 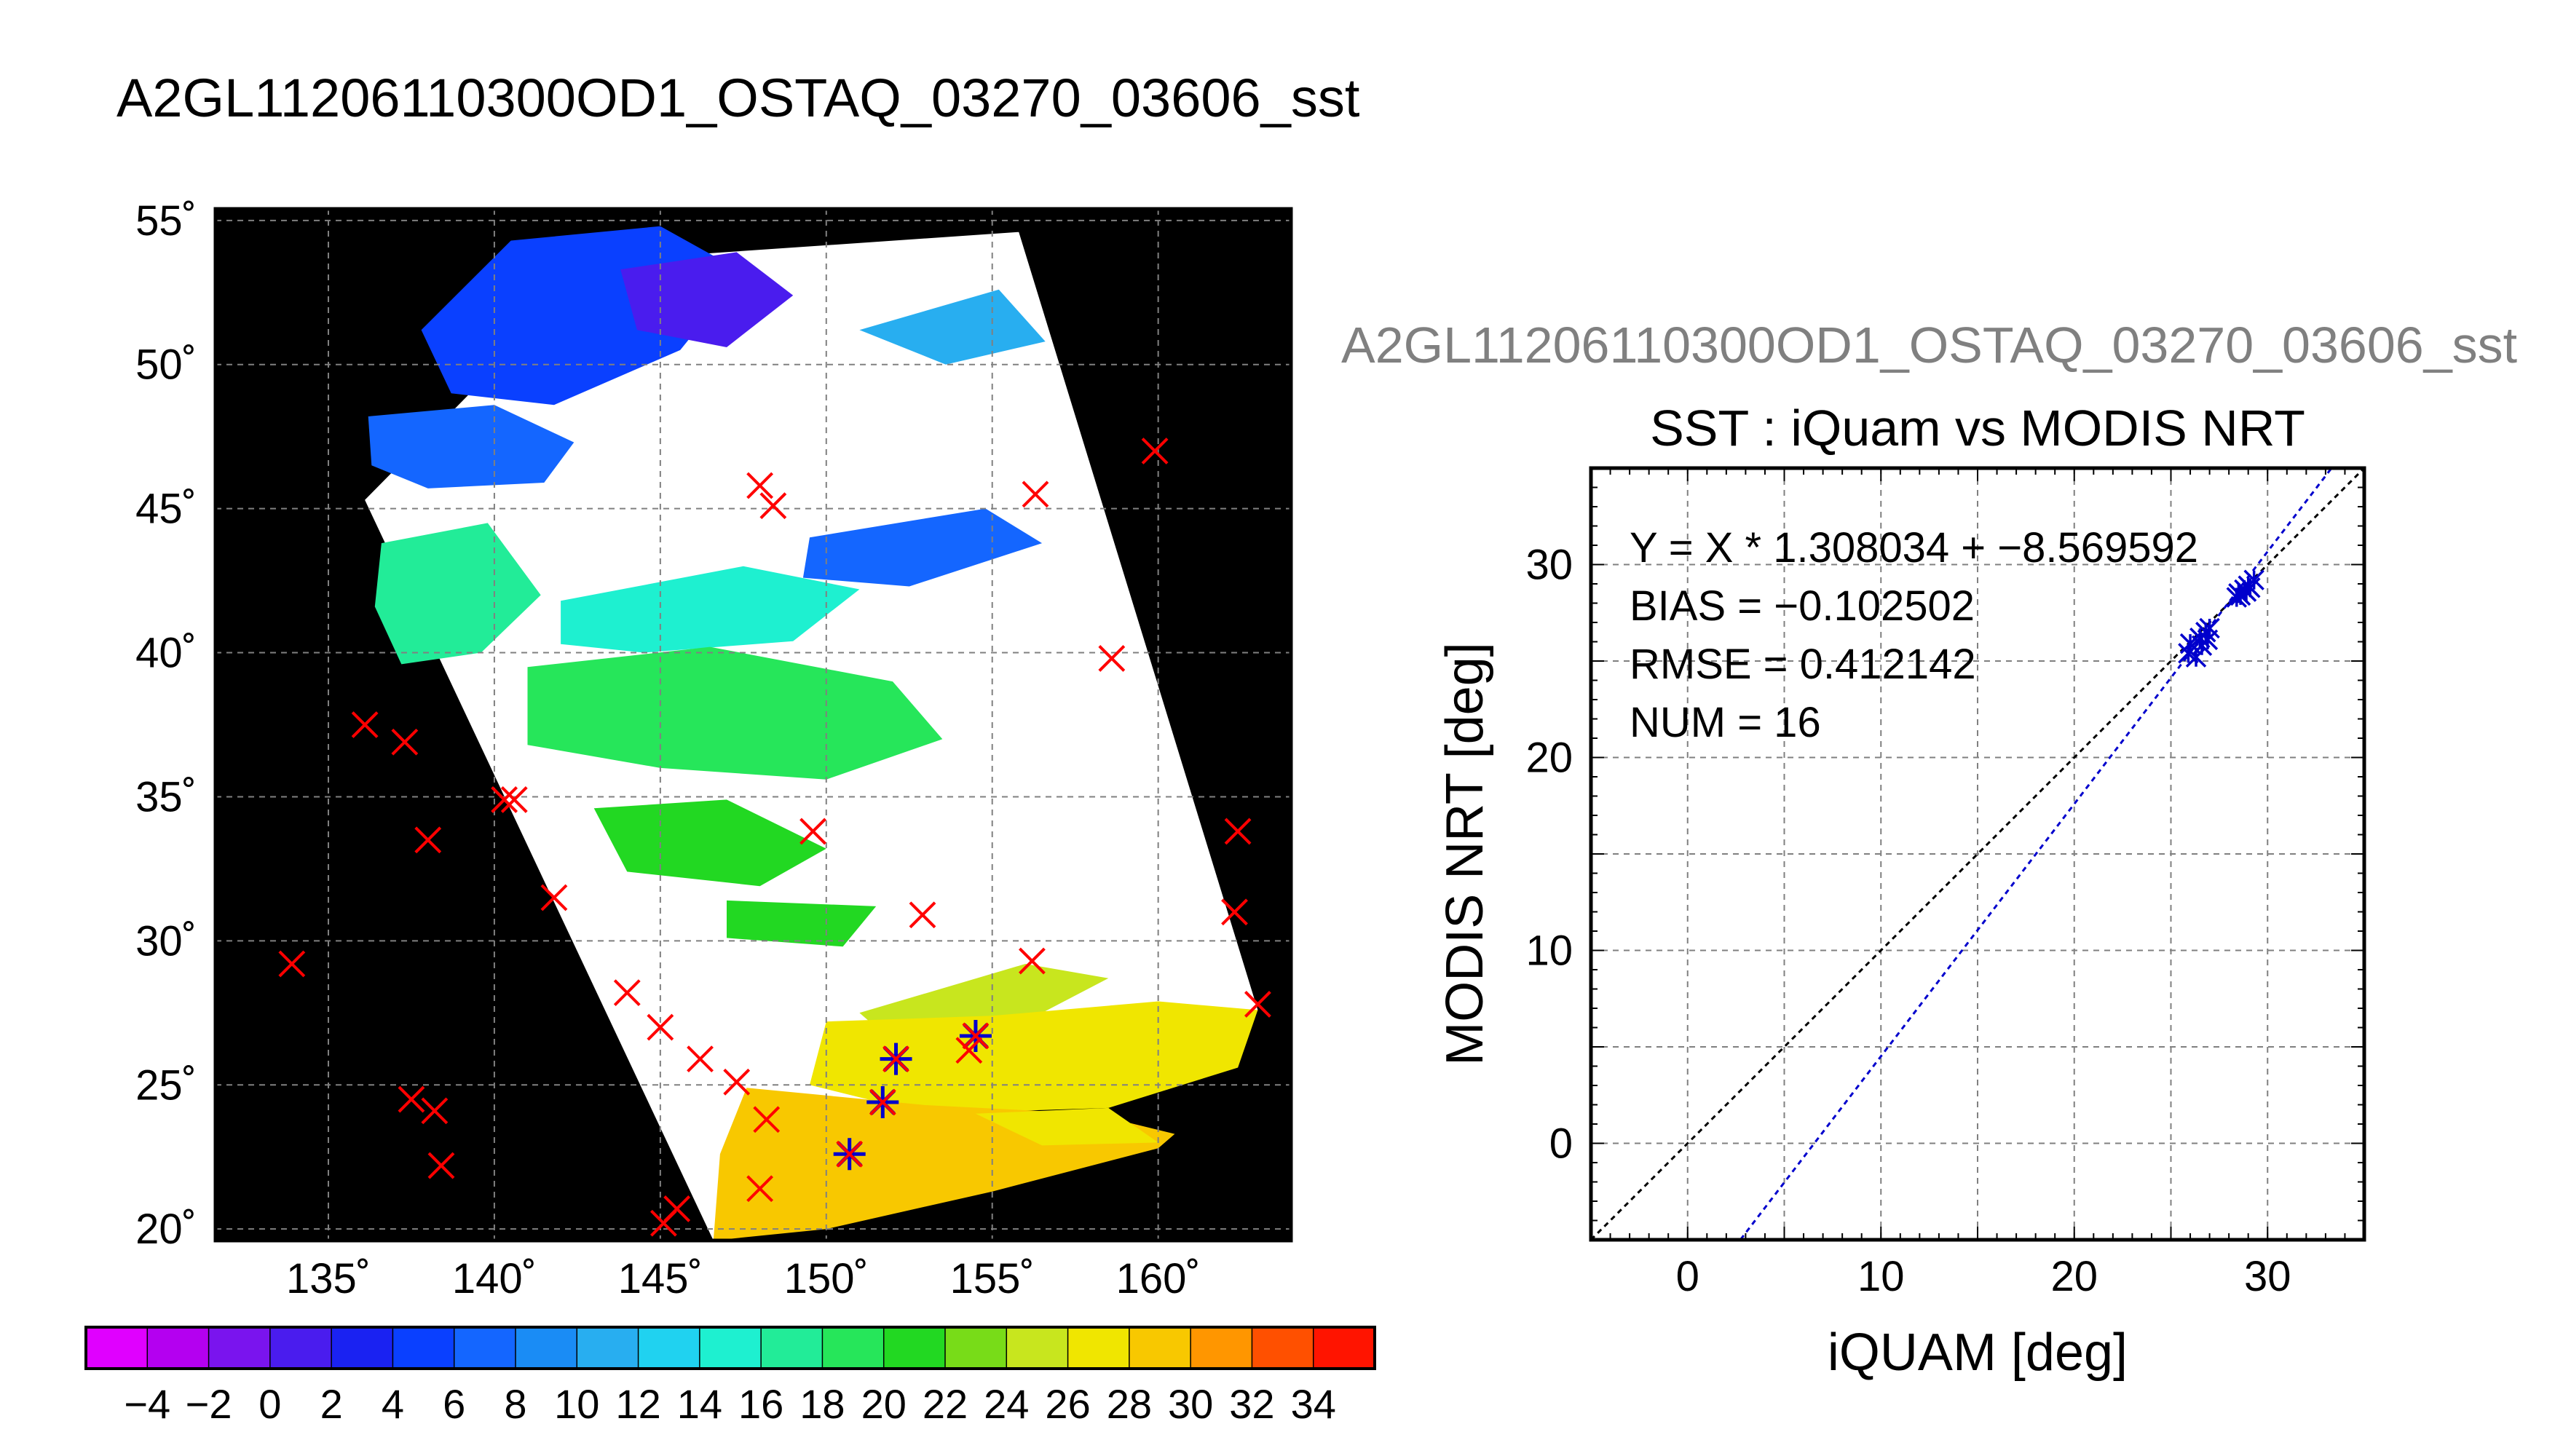 What do you see at coordinates (166, 365) in the screenshot?
I see `map-lat-tick-label: 50˚` at bounding box center [166, 365].